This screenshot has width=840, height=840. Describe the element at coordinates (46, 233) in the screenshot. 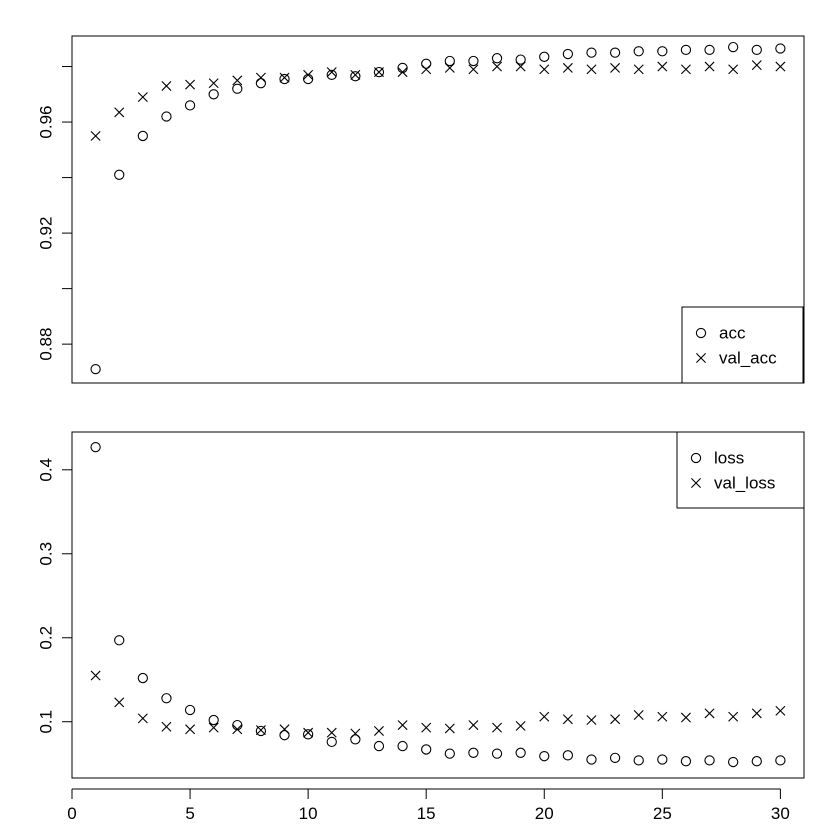

I see `y-tick-label: 0.92` at that location.